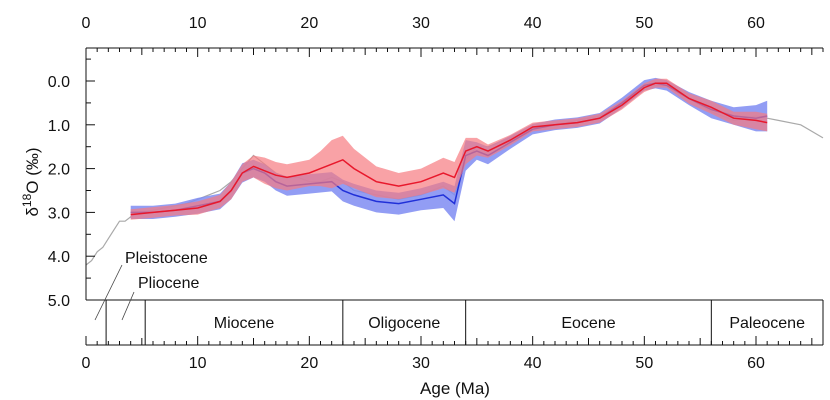 The image size is (830, 400). What do you see at coordinates (59, 126) in the screenshot?
I see `y-tick-label: 1.0` at bounding box center [59, 126].